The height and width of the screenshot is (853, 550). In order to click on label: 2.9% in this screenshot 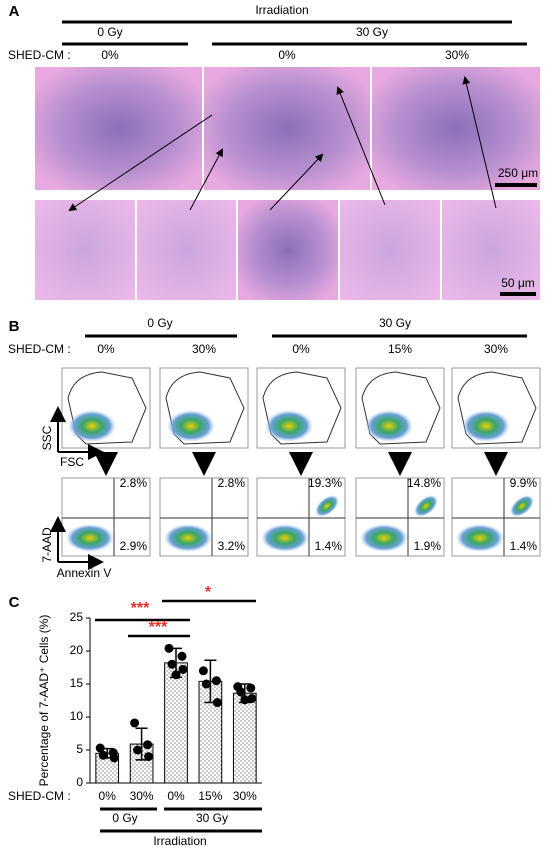, I will do `click(134, 546)`.